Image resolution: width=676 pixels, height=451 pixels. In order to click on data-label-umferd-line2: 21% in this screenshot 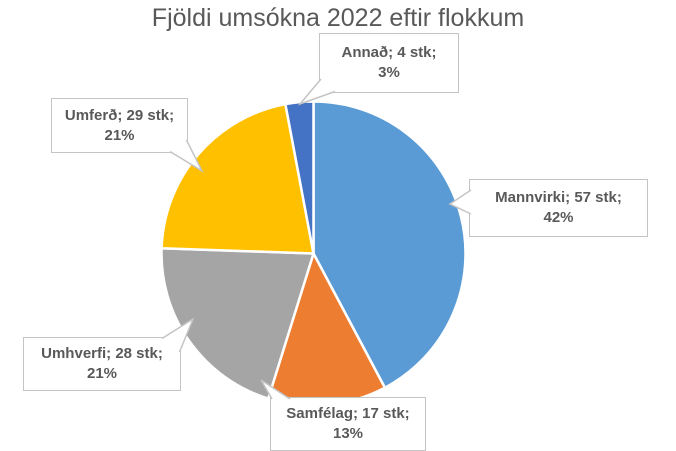, I will do `click(119, 135)`.